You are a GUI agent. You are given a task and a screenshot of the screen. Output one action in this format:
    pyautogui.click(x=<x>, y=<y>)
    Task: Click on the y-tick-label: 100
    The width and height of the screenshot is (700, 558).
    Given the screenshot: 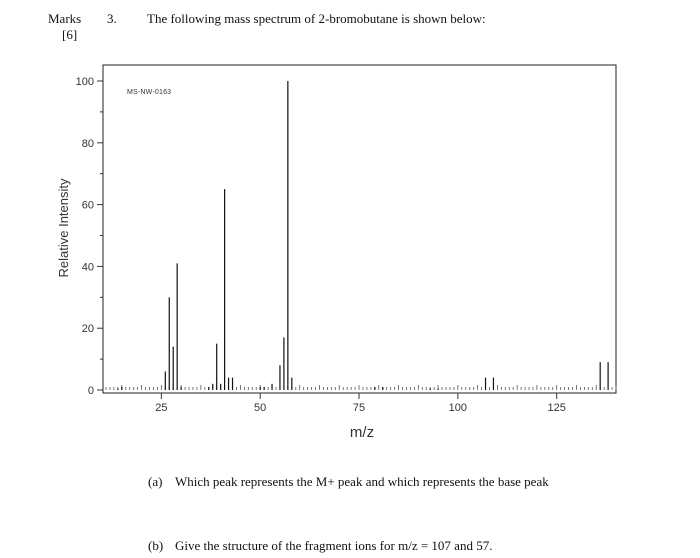 What is the action you would take?
    pyautogui.click(x=85, y=82)
    